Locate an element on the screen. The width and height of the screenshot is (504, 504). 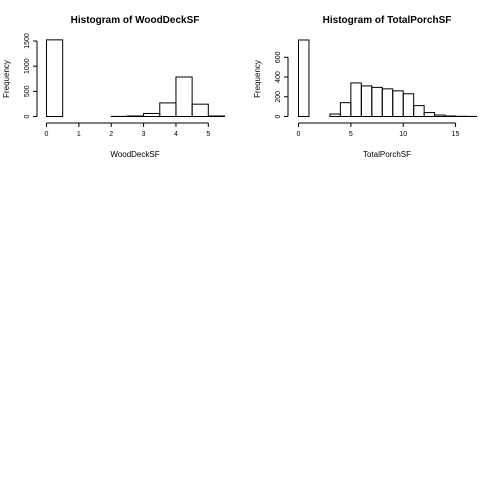
chart-title-totalporchsf: Histogram of TotalPorchSF is located at coordinates (387, 20).